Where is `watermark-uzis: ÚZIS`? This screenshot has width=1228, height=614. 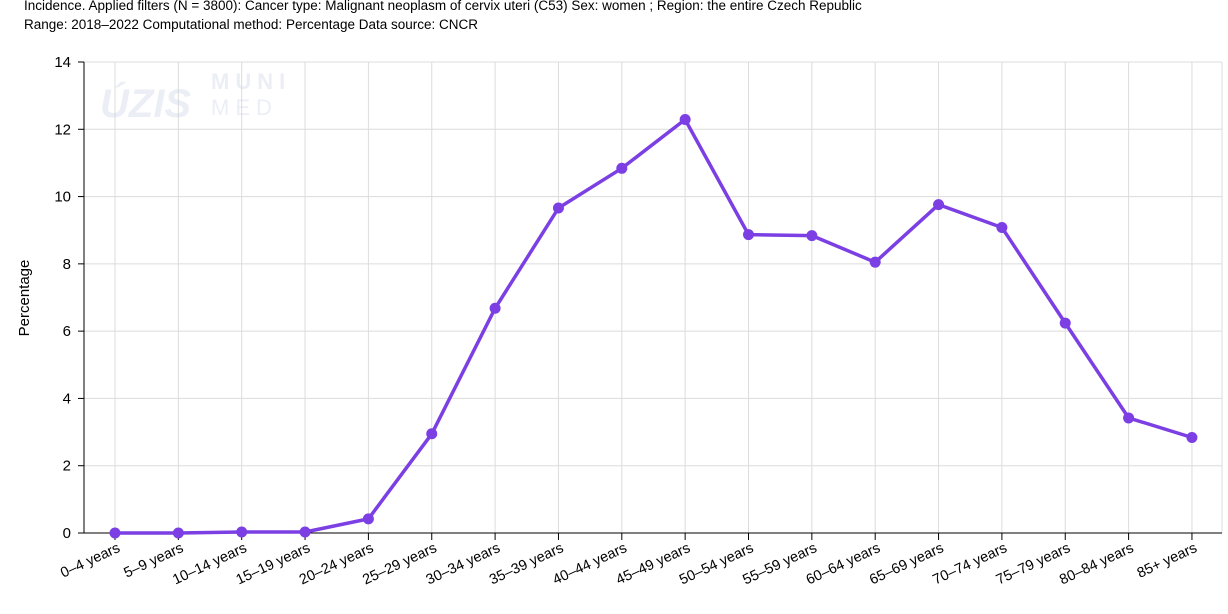 watermark-uzis: ÚZIS is located at coordinates (145, 103).